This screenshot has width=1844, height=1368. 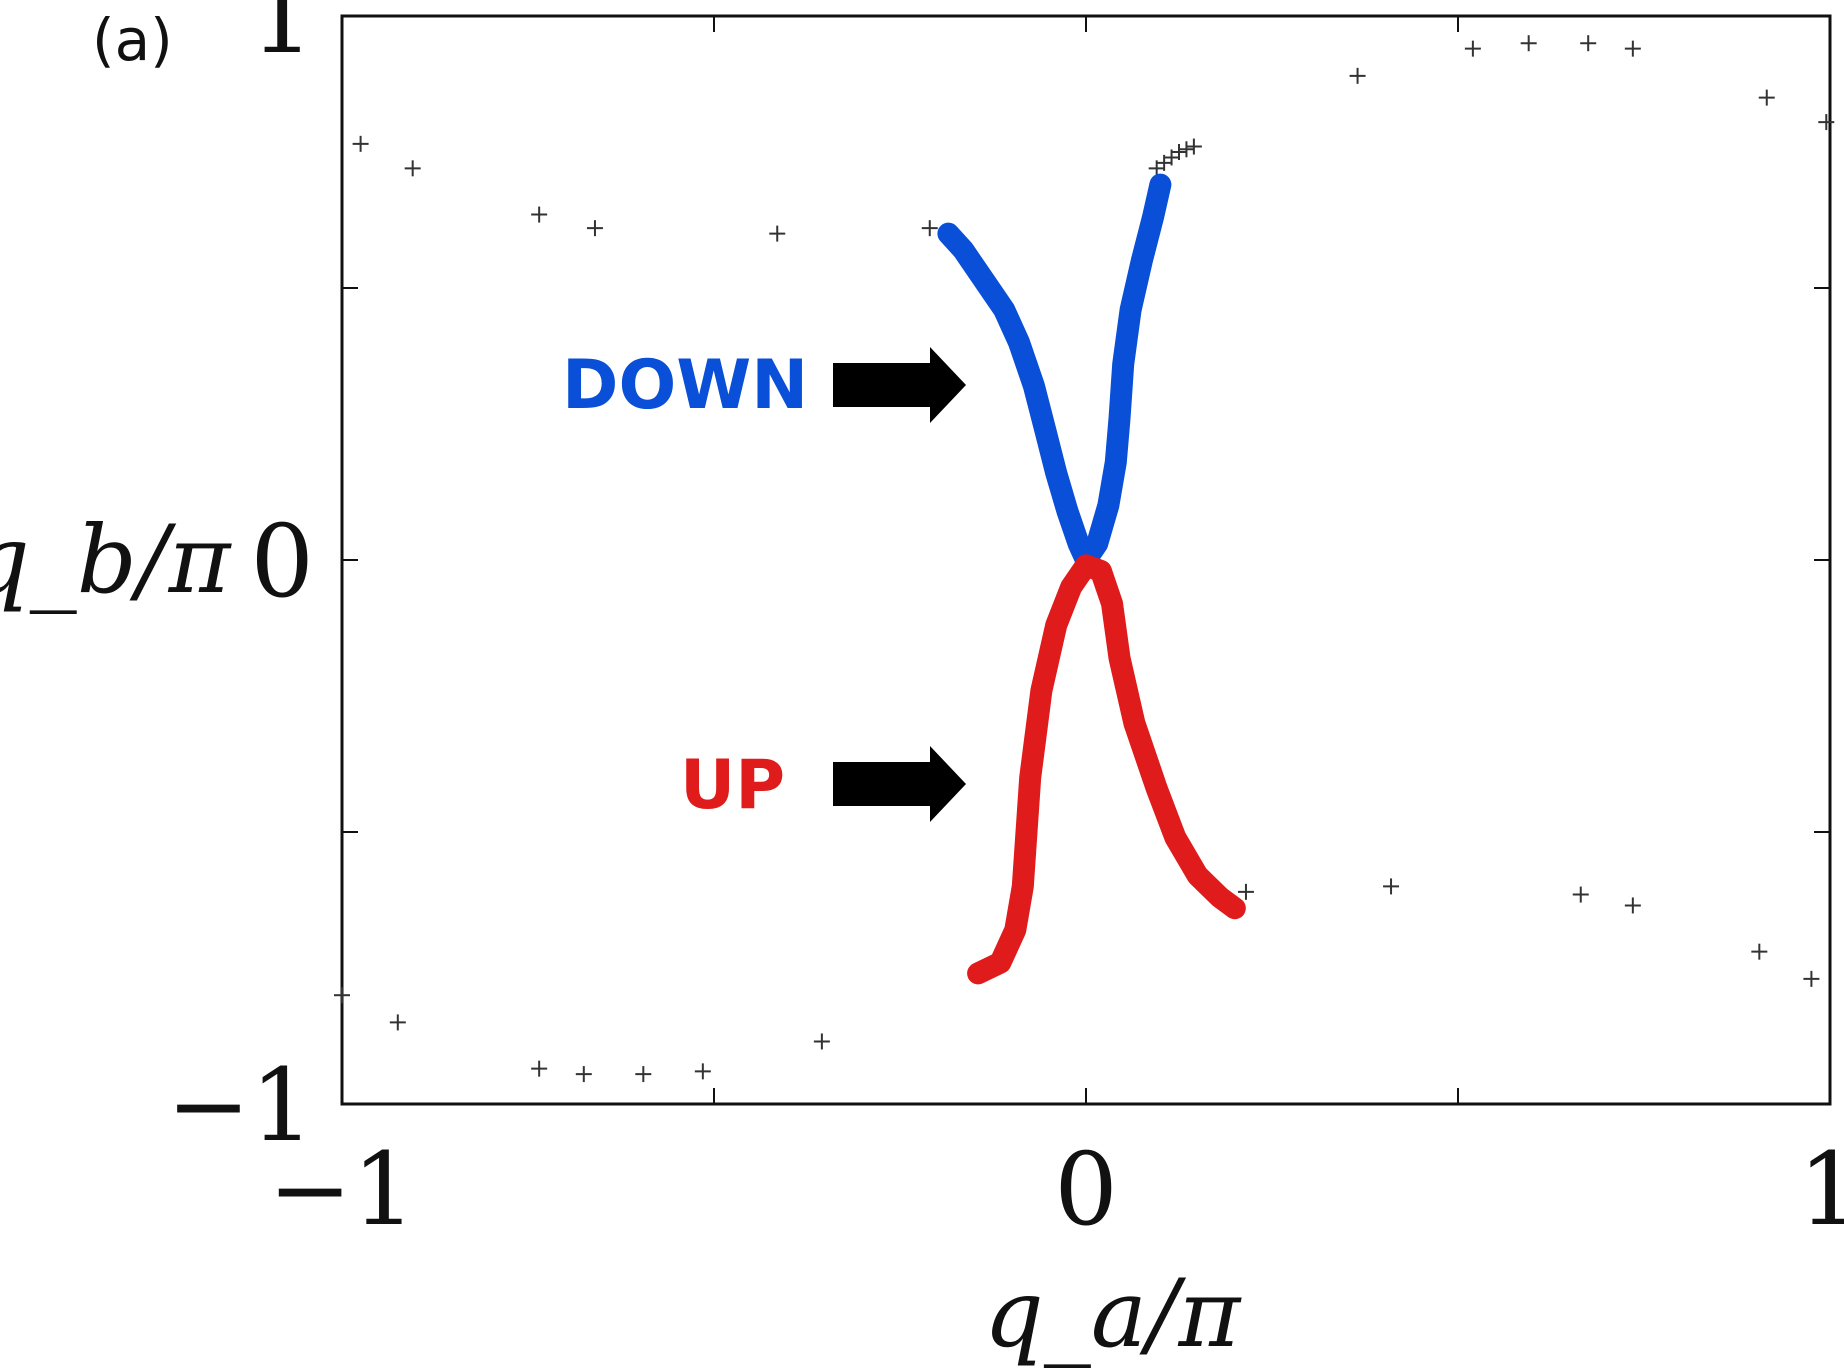 I want to click on y-axis-label: q_b/π, so click(x=116, y=560).